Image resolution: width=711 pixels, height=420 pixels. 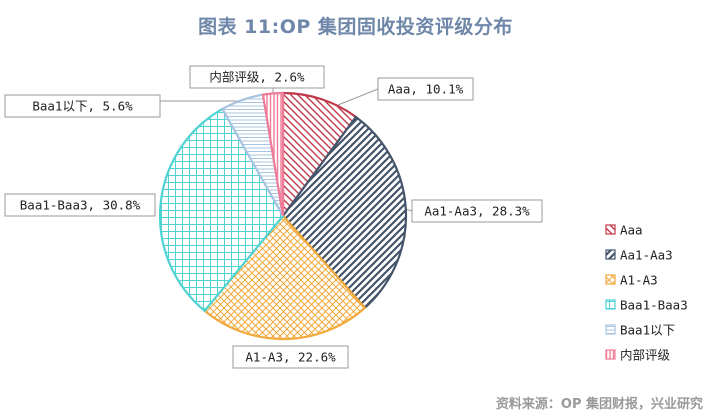 What do you see at coordinates (355, 27) in the screenshot?
I see `chart-title: 图表 11:OP 集团固收投资评级分布` at bounding box center [355, 27].